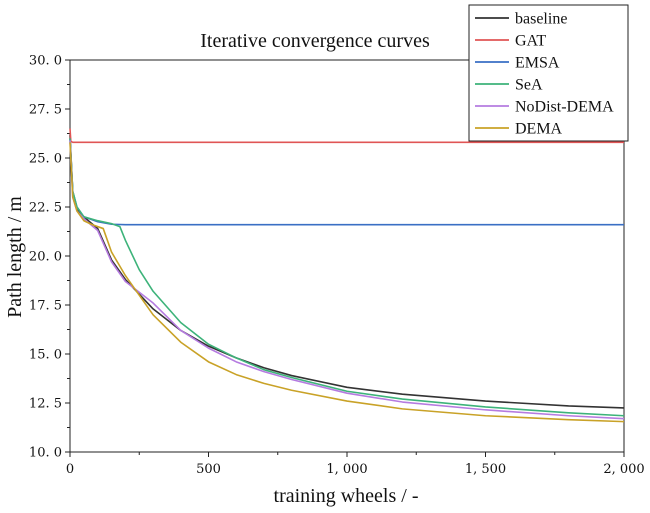 This screenshot has height=513, width=650. I want to click on y-tick-label: 25. 0, so click(45, 159).